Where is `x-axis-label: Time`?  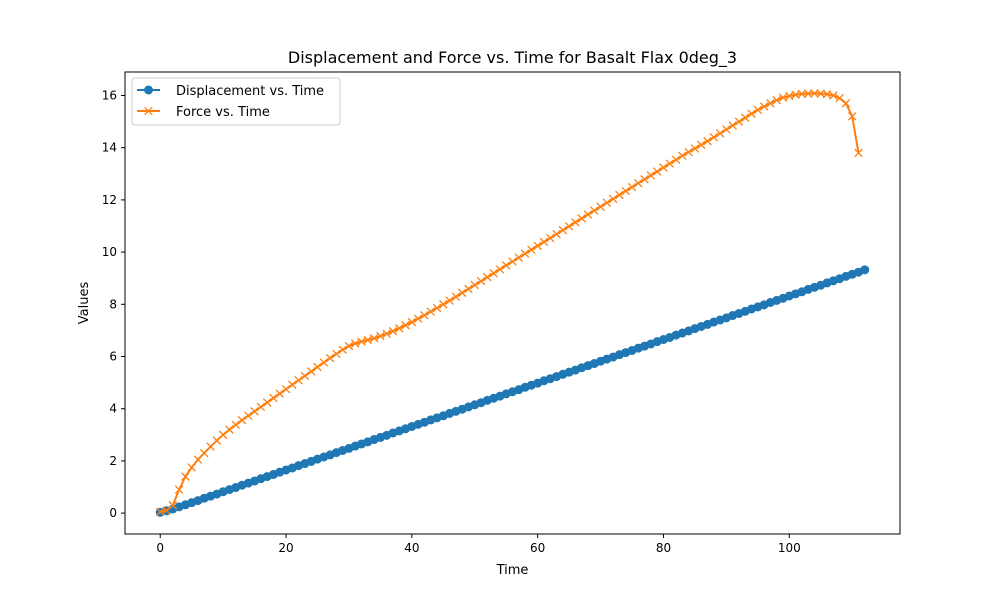
x-axis-label: Time is located at coordinates (512, 570).